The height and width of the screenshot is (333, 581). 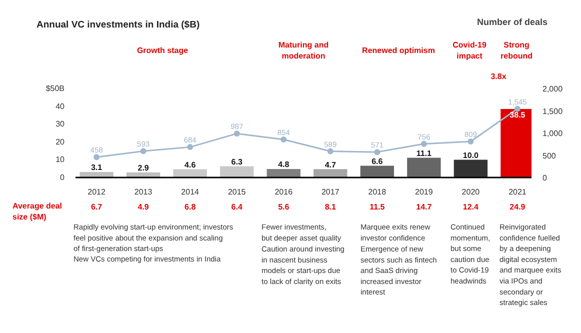 What do you see at coordinates (284, 207) in the screenshot?
I see `text: 5.6` at bounding box center [284, 207].